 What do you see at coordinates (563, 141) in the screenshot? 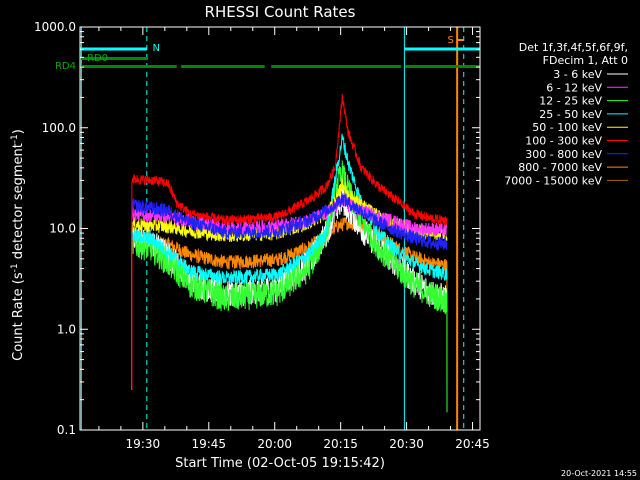
I see `legend-label-5: 100 - 300 keV` at bounding box center [563, 141].